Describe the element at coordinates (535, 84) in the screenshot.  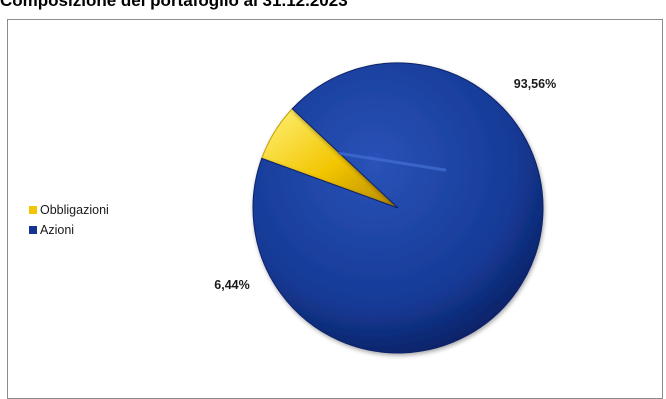
I see `data-label-azioni: 93,56%` at that location.